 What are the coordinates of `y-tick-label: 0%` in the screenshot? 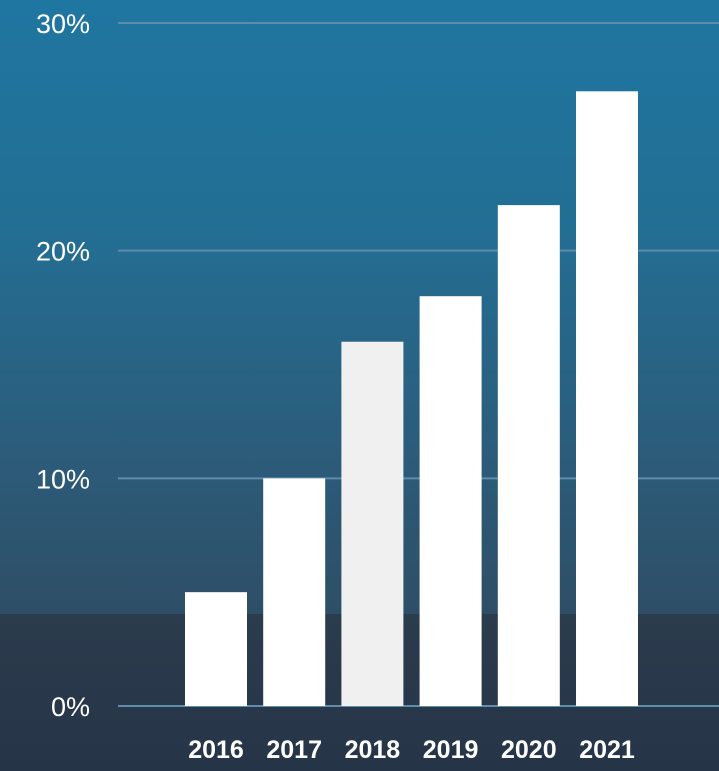 It's located at (70, 707).